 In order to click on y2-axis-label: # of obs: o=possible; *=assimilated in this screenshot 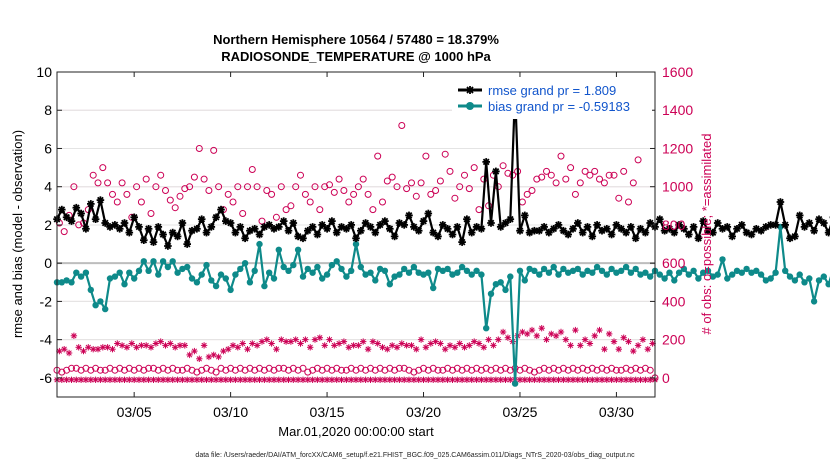, I will do `click(706, 234)`.